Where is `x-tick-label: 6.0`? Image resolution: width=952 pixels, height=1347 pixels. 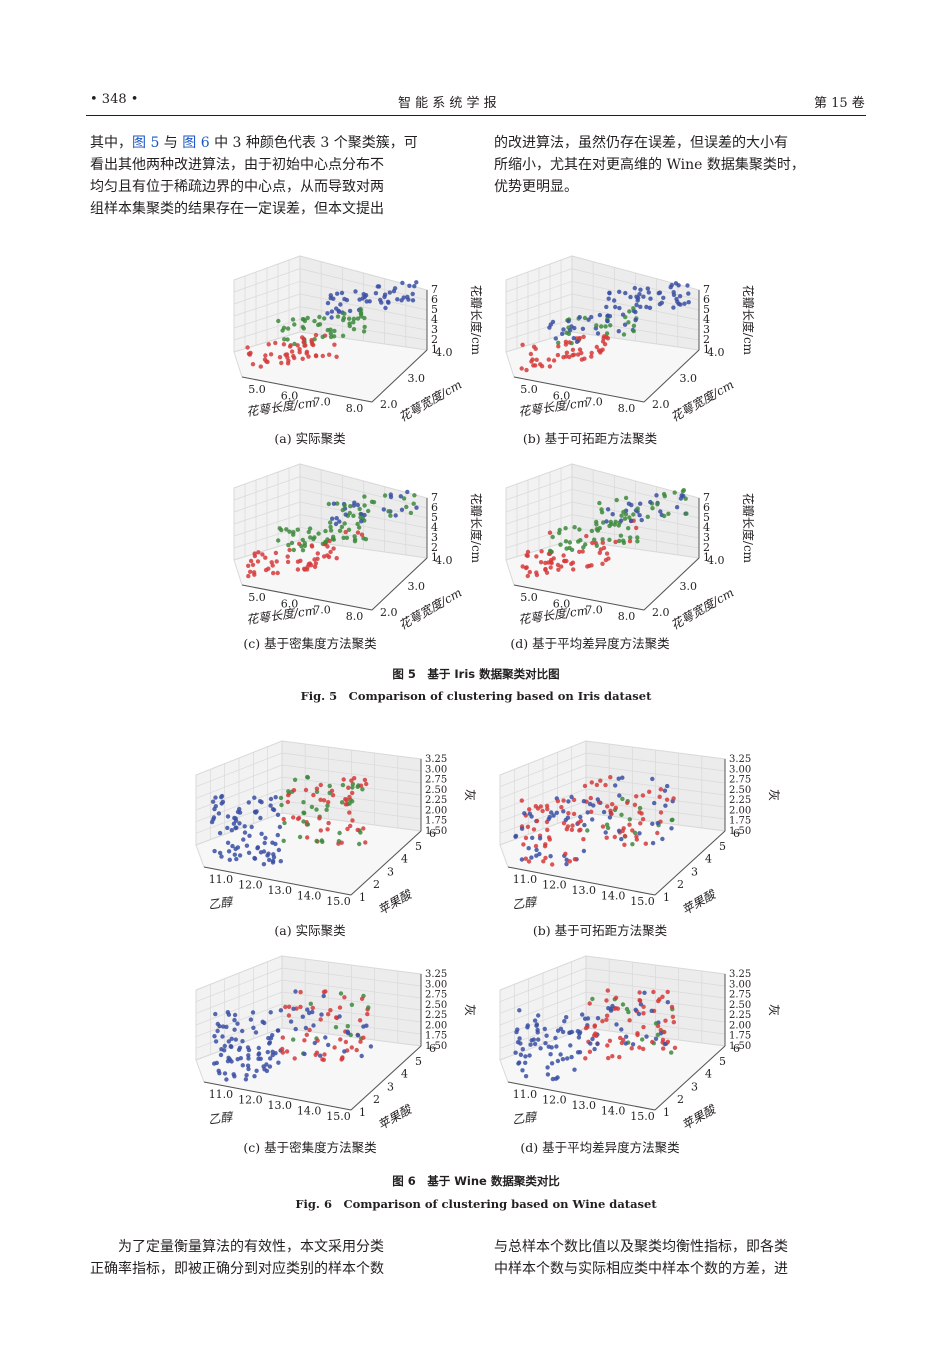
x-tick-label: 6.0 is located at coordinates (562, 603).